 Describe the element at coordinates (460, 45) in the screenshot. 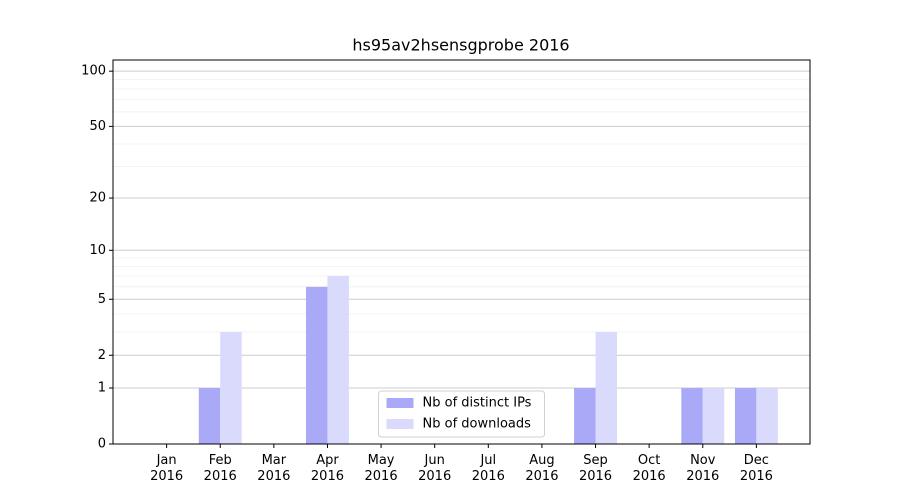

I see `chart-title: hs95av2hsensgprobe 2016` at that location.